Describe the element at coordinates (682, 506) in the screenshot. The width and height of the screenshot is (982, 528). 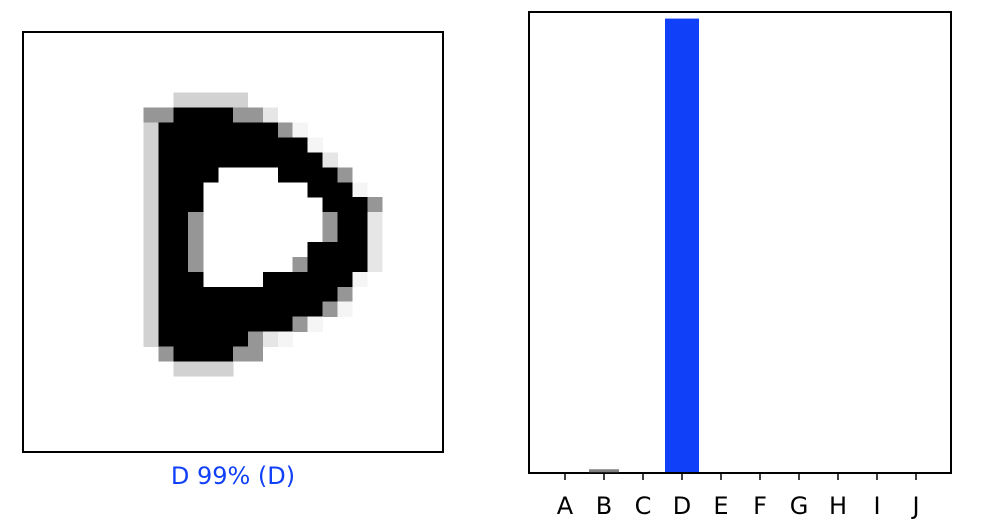
I see `x-tick-label: D` at that location.